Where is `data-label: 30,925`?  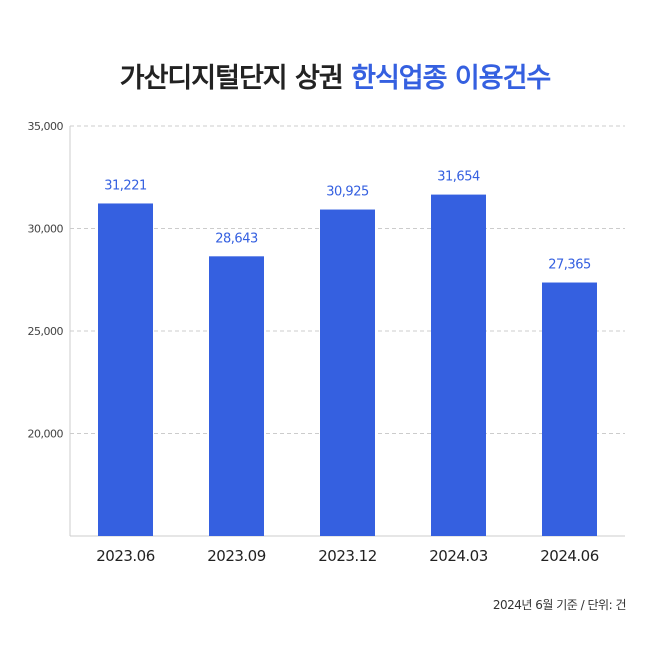 data-label: 30,925 is located at coordinates (347, 192).